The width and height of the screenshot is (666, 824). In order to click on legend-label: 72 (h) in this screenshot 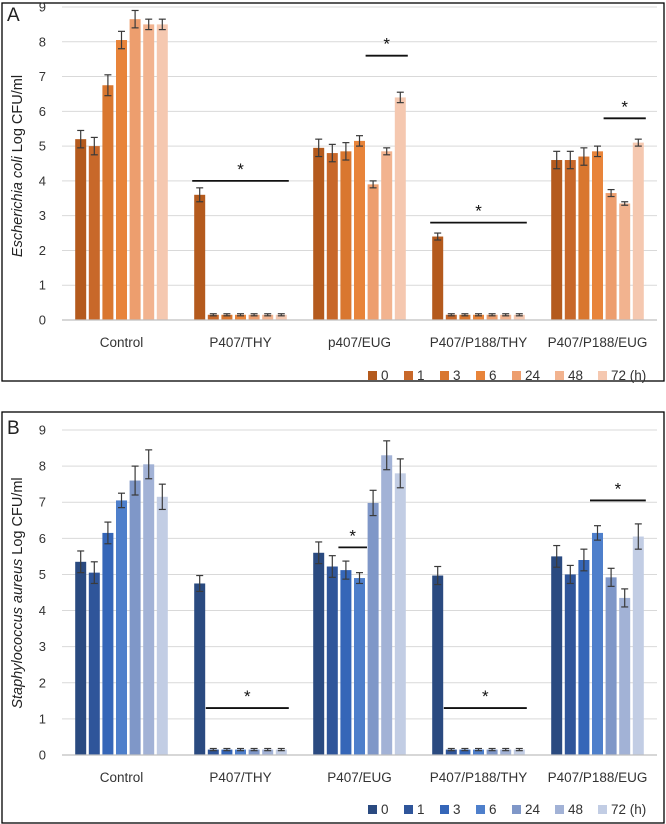, I will do `click(628, 375)`.